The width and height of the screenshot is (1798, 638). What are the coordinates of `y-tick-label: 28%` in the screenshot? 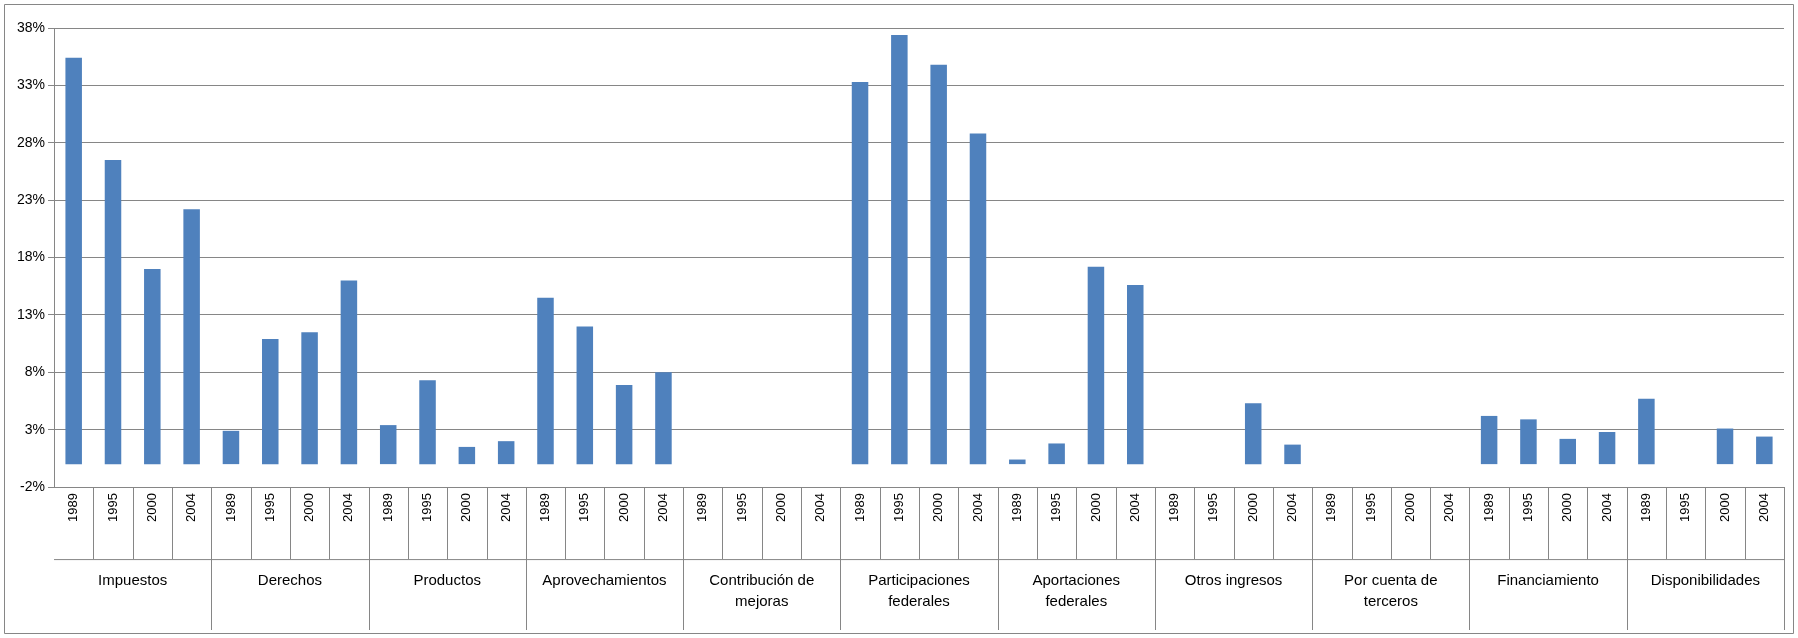 It's located at (31, 141).